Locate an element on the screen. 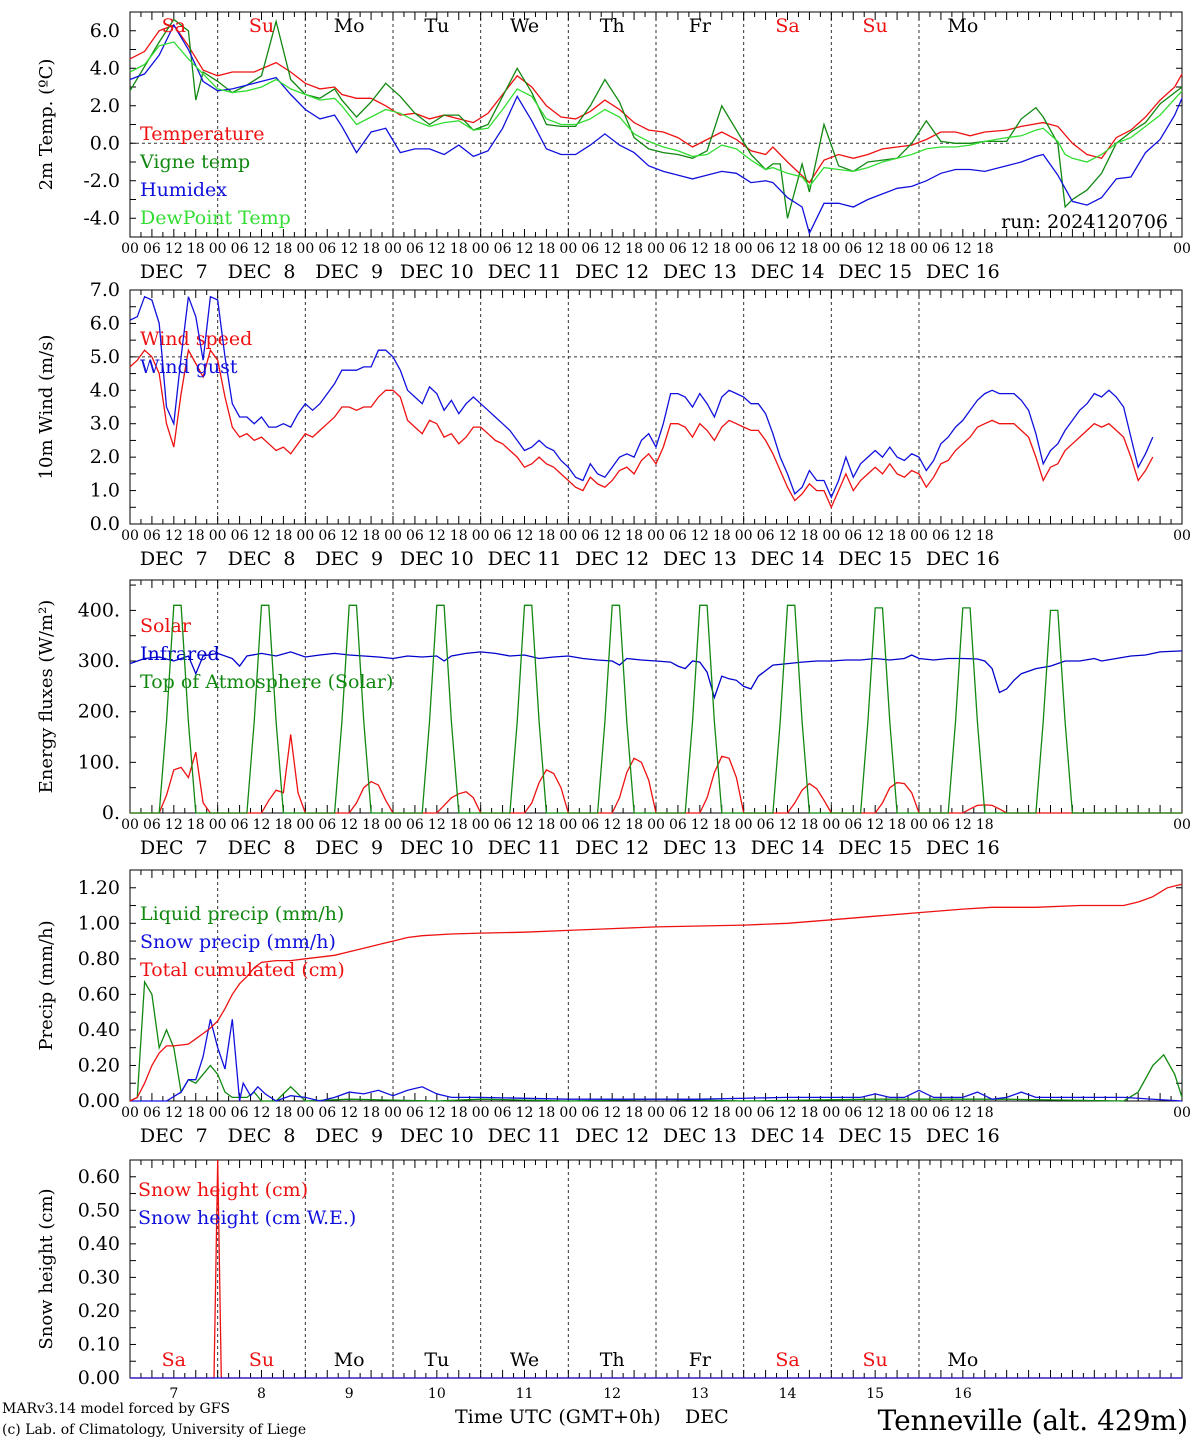 Image resolution: width=1194 pixels, height=1440 pixels. plot-frame is located at coordinates (656, 124).